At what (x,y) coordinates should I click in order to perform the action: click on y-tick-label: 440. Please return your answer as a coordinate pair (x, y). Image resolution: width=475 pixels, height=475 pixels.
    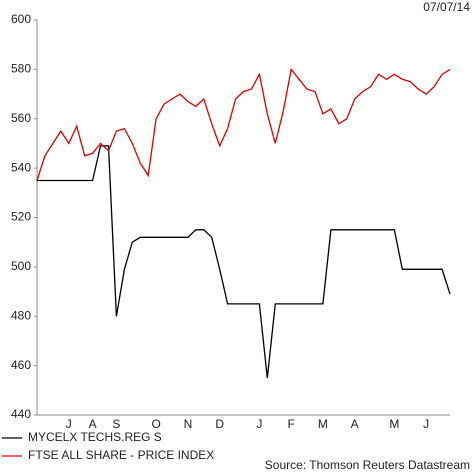
    Looking at the image, I should click on (21, 414).